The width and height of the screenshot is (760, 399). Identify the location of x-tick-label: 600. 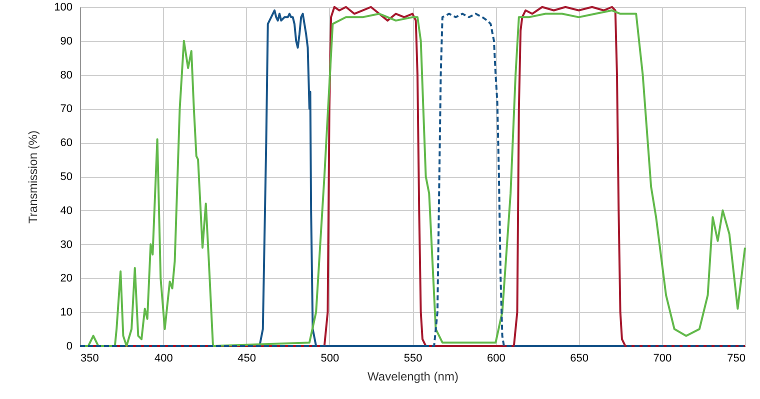
(496, 358).